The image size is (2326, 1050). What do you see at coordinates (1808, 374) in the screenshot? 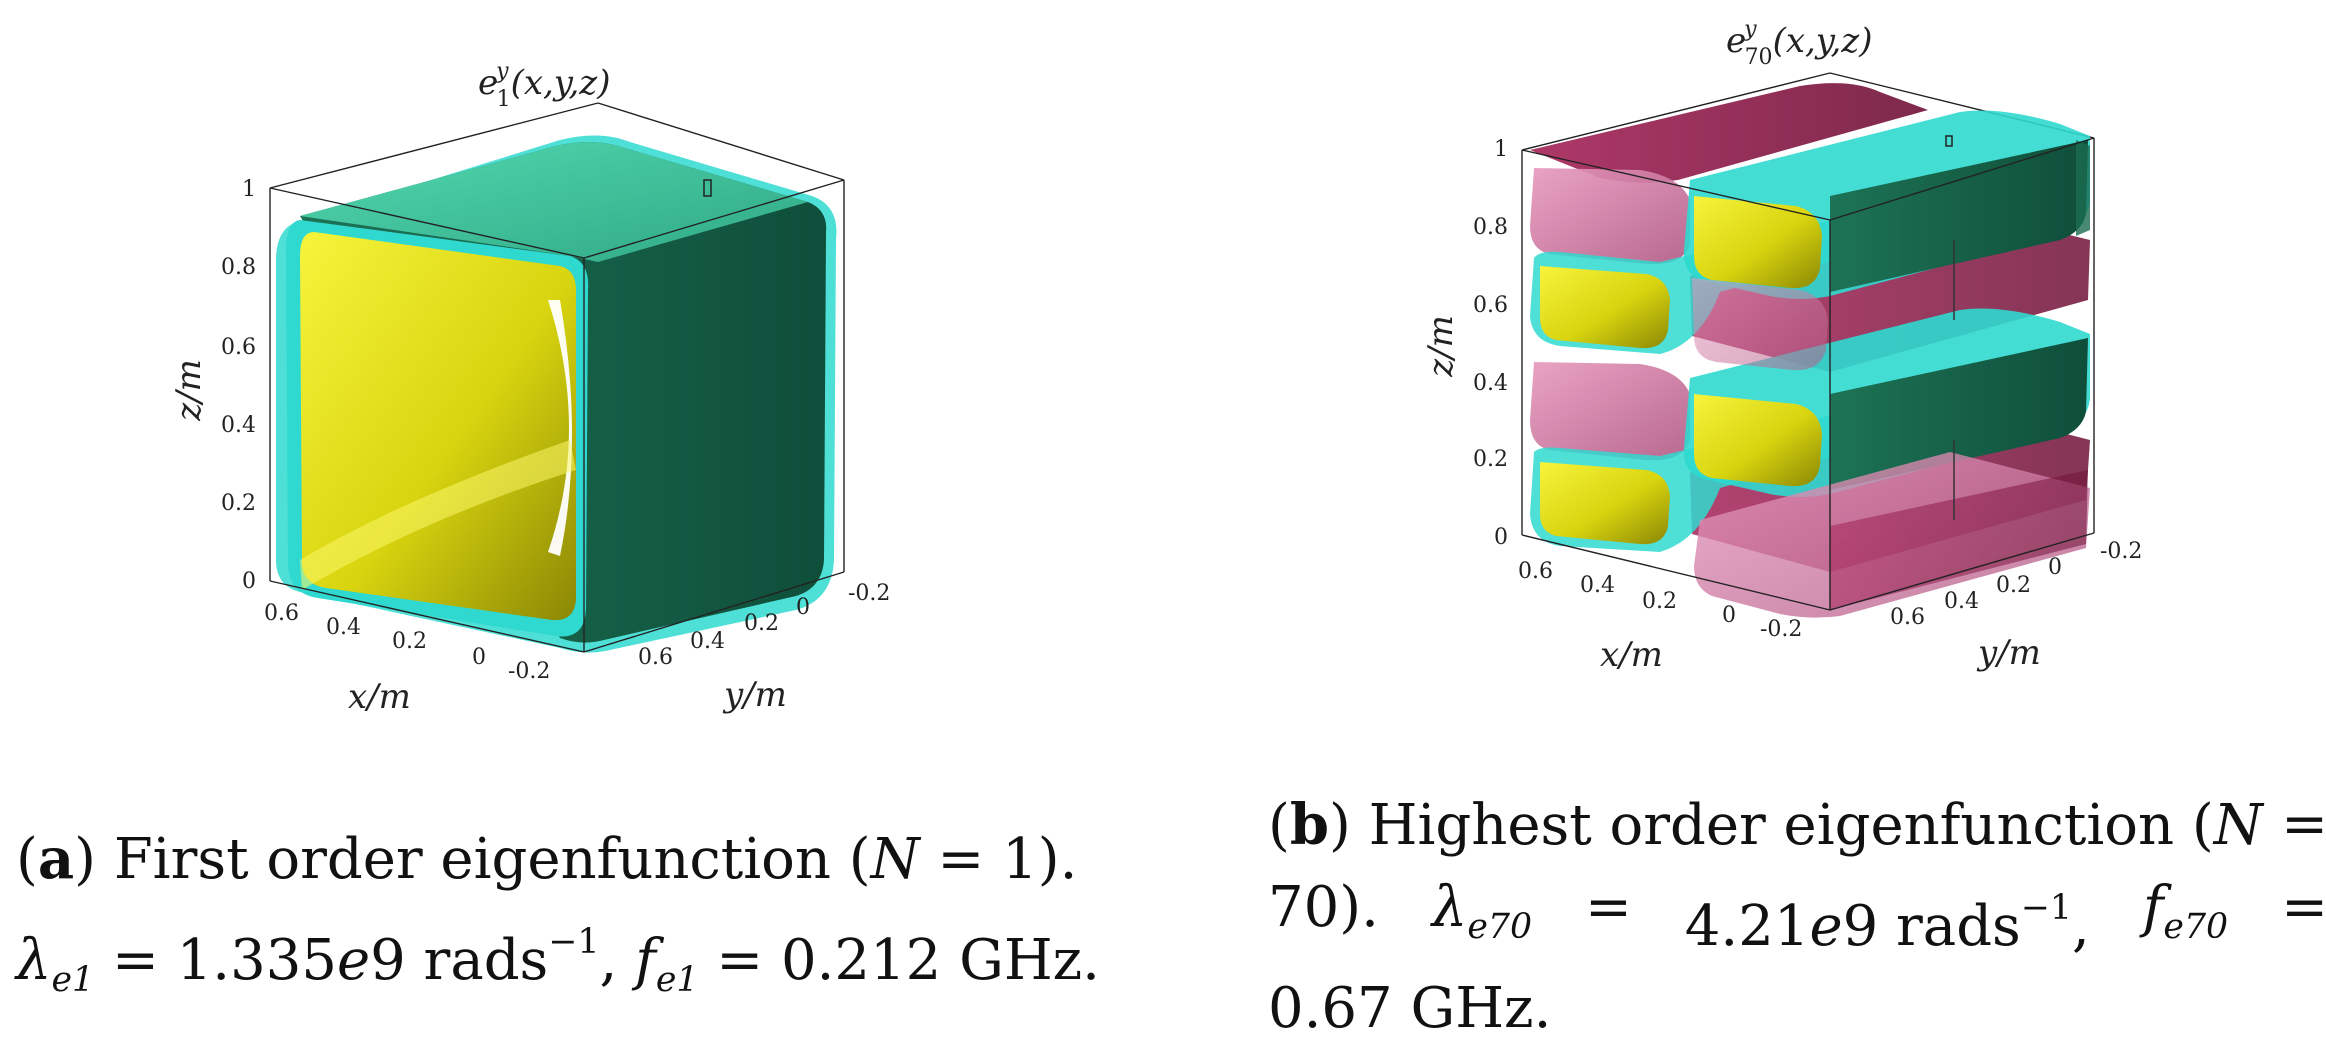
I see `panel-b-box-front` at bounding box center [1808, 374].